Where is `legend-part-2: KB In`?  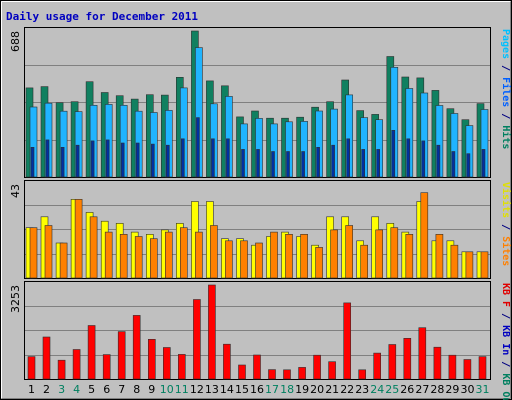
legend-part-2: KB In is located at coordinates (505, 340).